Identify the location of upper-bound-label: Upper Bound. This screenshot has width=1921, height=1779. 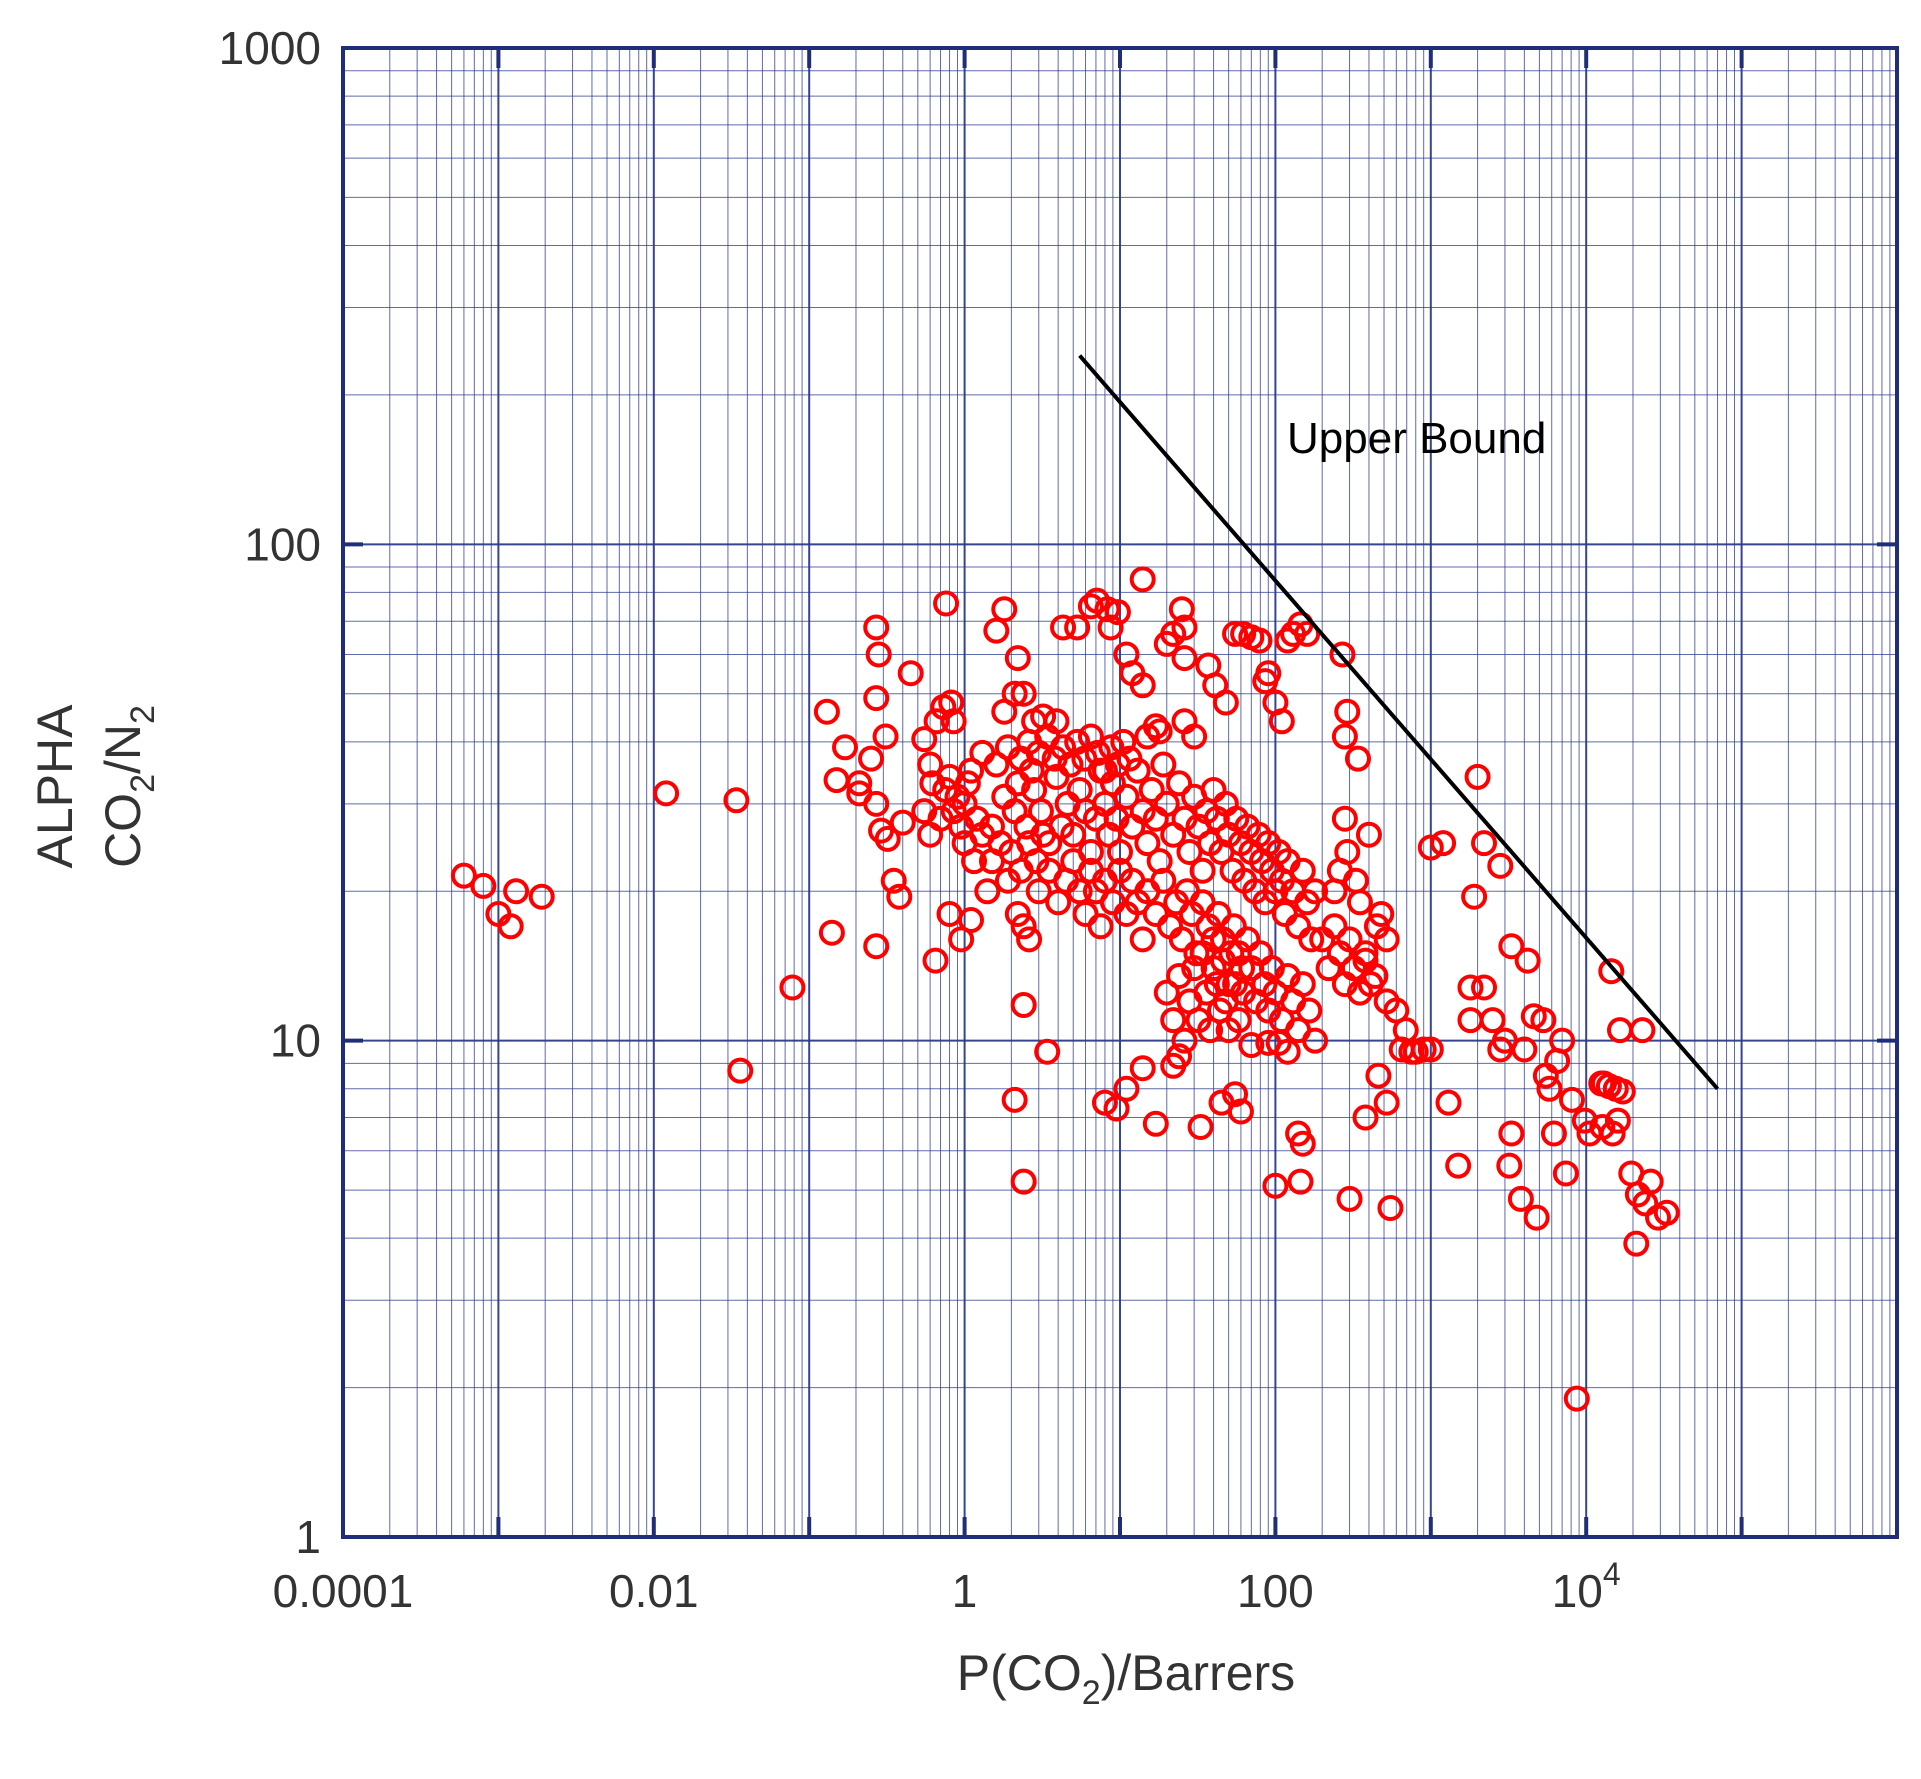
(1416, 438).